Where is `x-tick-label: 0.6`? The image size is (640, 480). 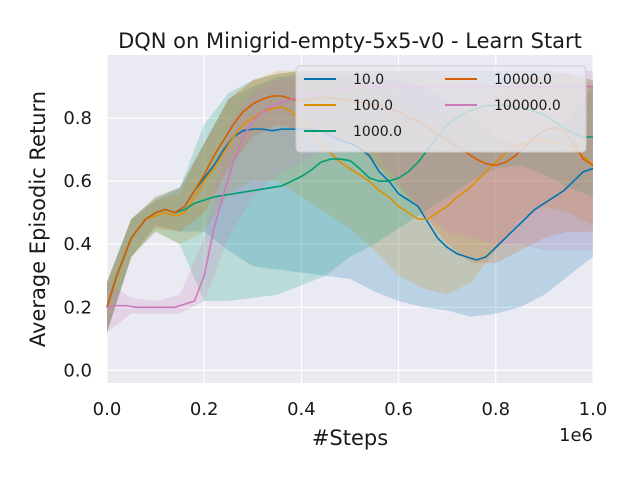
x-tick-label: 0.6 is located at coordinates (398, 409).